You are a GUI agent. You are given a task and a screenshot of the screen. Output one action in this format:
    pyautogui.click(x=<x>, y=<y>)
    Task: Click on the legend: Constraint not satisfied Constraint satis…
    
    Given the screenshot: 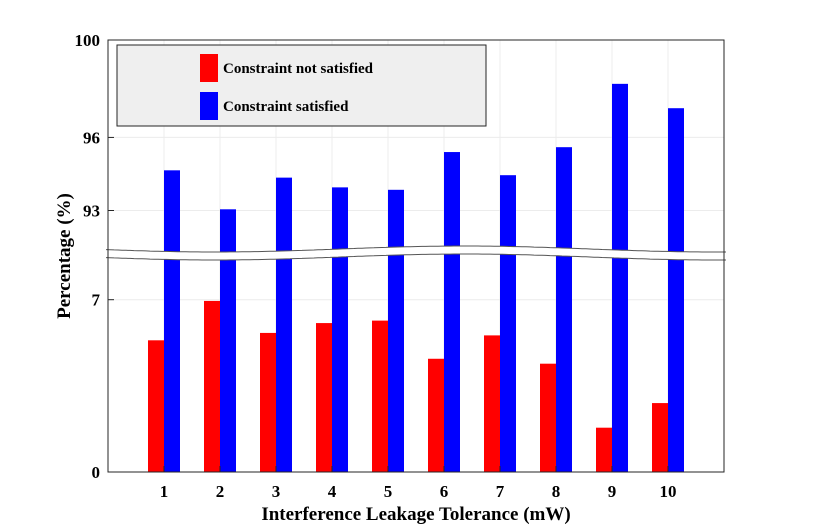 What is the action you would take?
    pyautogui.click(x=301, y=85)
    